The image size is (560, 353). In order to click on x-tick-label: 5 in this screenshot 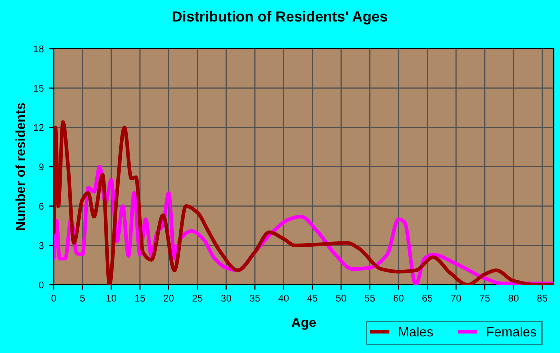, I will do `click(83, 298)`.